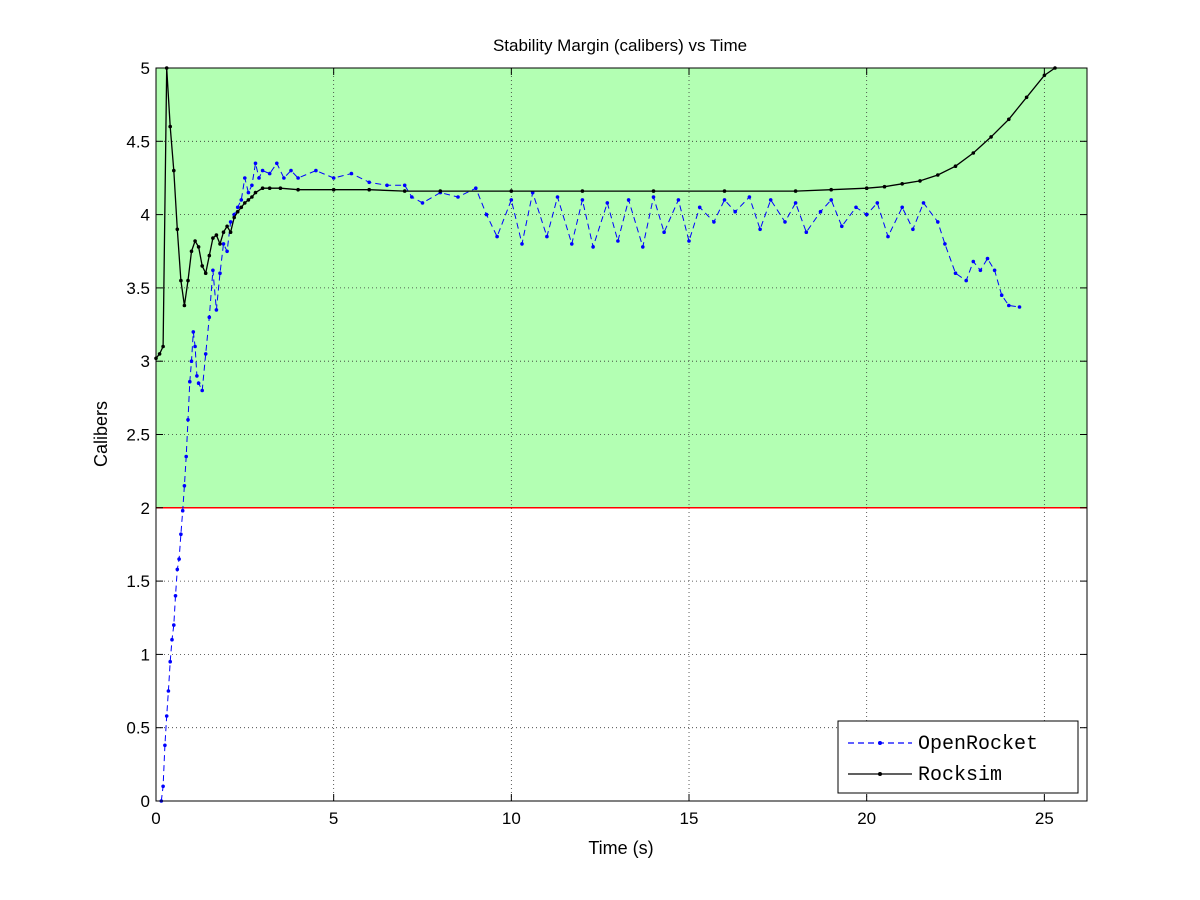 Image resolution: width=1200 pixels, height=900 pixels. What do you see at coordinates (333, 818) in the screenshot?
I see `x-tick-label: 5` at bounding box center [333, 818].